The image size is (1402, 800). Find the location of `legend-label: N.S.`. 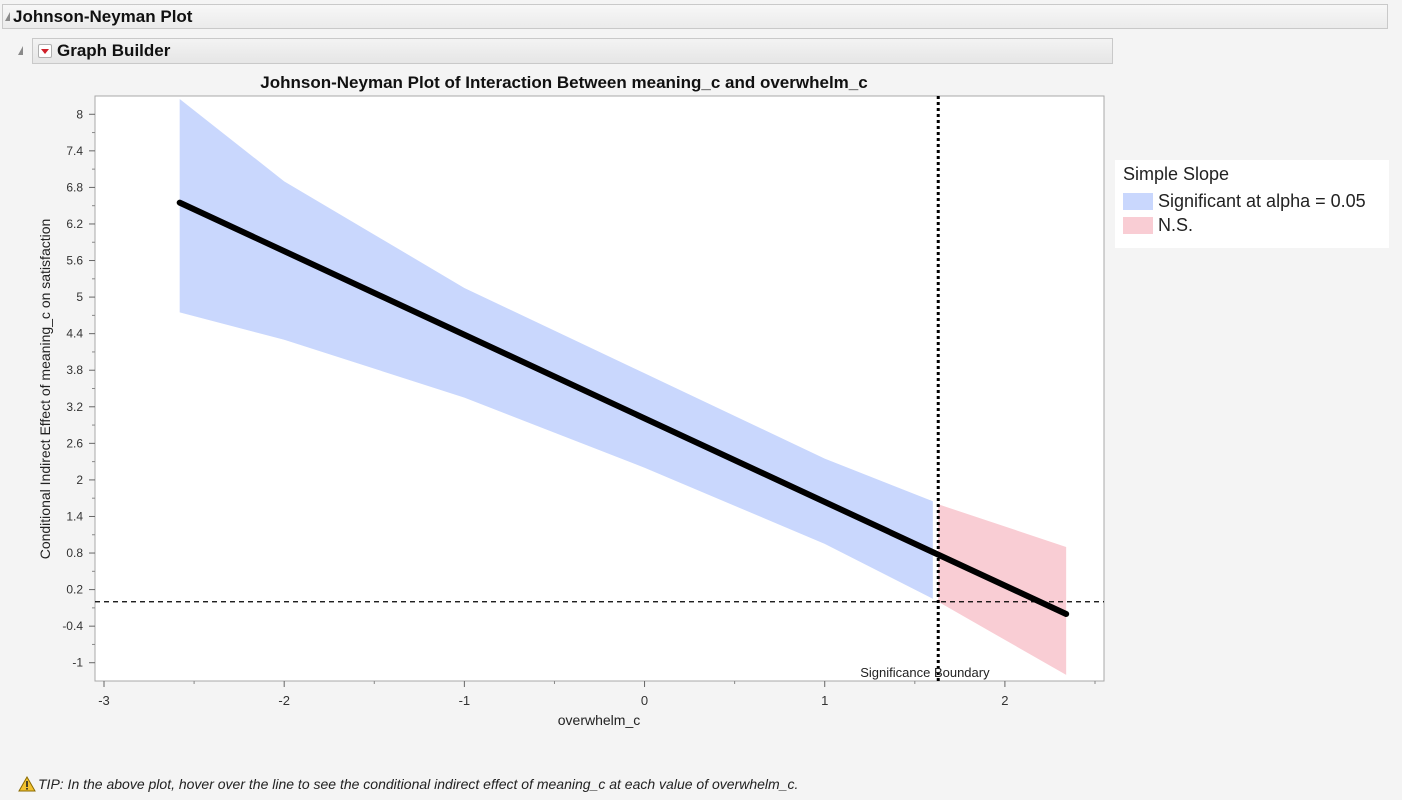

legend-label: N.S. is located at coordinates (1176, 224).